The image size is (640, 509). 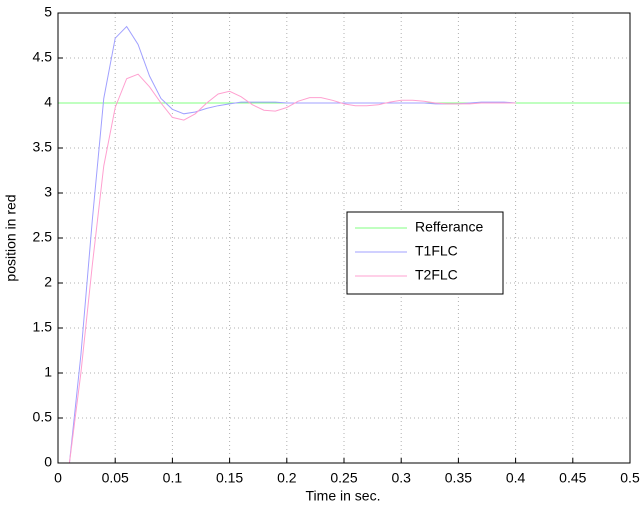 What do you see at coordinates (630, 478) in the screenshot?
I see `x-tick-label: 0.5` at bounding box center [630, 478].